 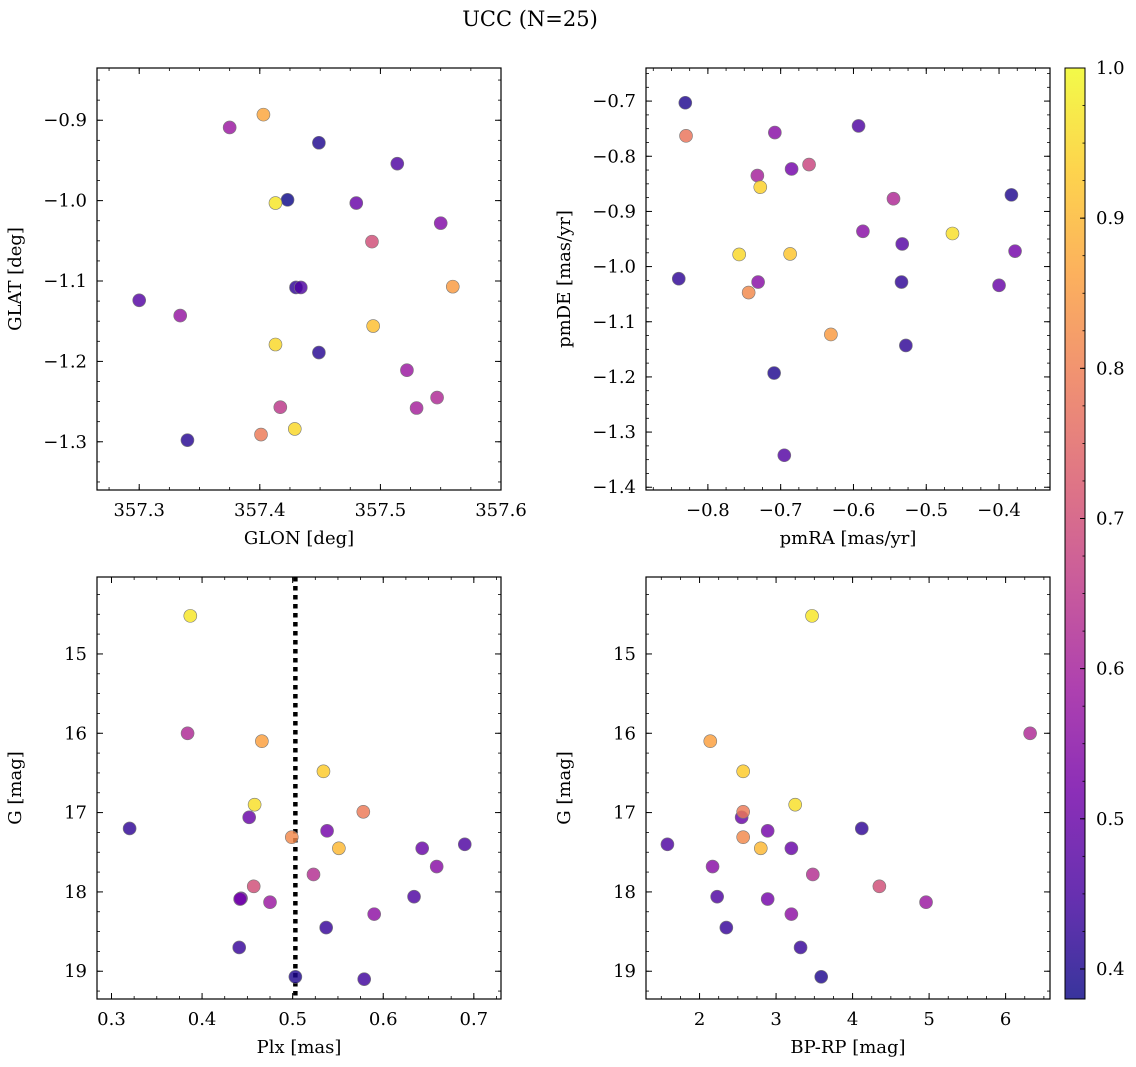 What do you see at coordinates (1110, 669) in the screenshot?
I see `colorbar-tick-label: 0.6` at bounding box center [1110, 669].